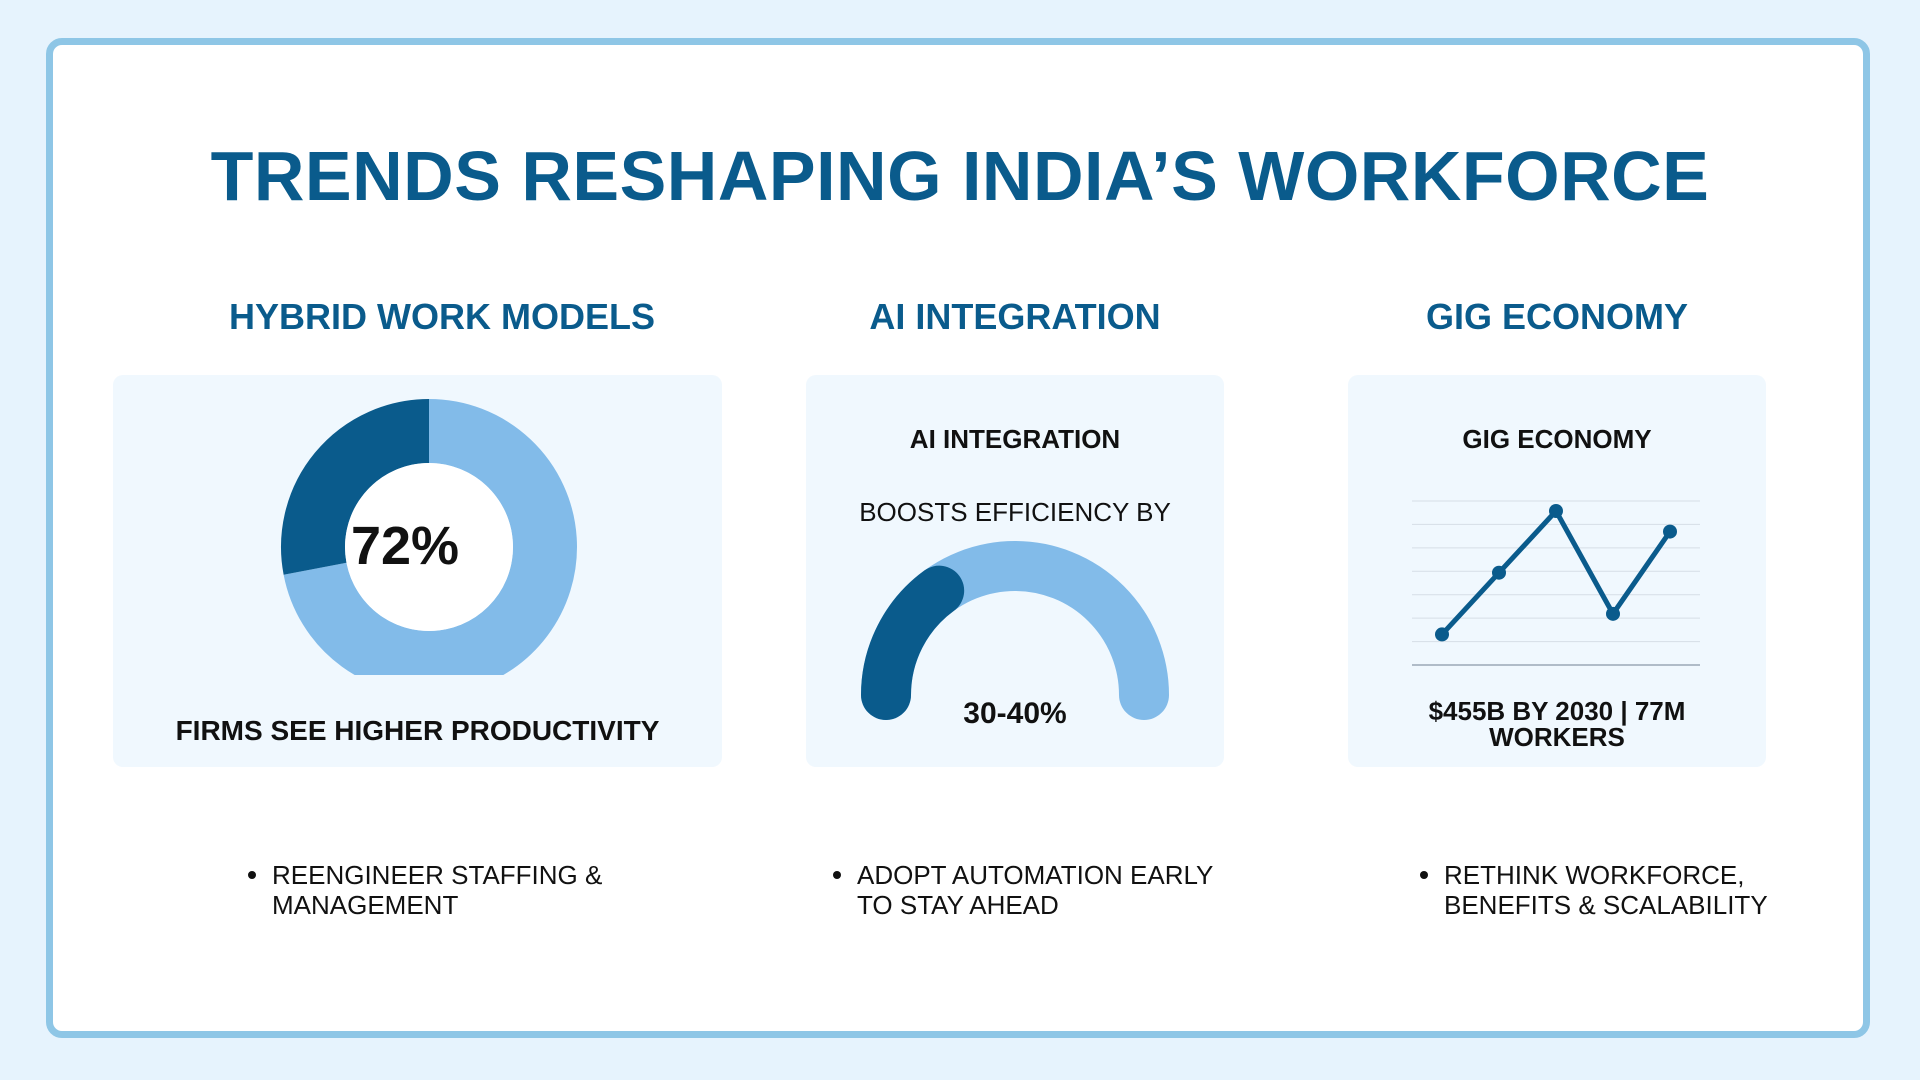 Image resolution: width=1920 pixels, height=1080 pixels. What do you see at coordinates (417, 730) in the screenshot?
I see `hybrid-work-caption: FIRMS SEE HIGHER PRODUCTIVITY` at bounding box center [417, 730].